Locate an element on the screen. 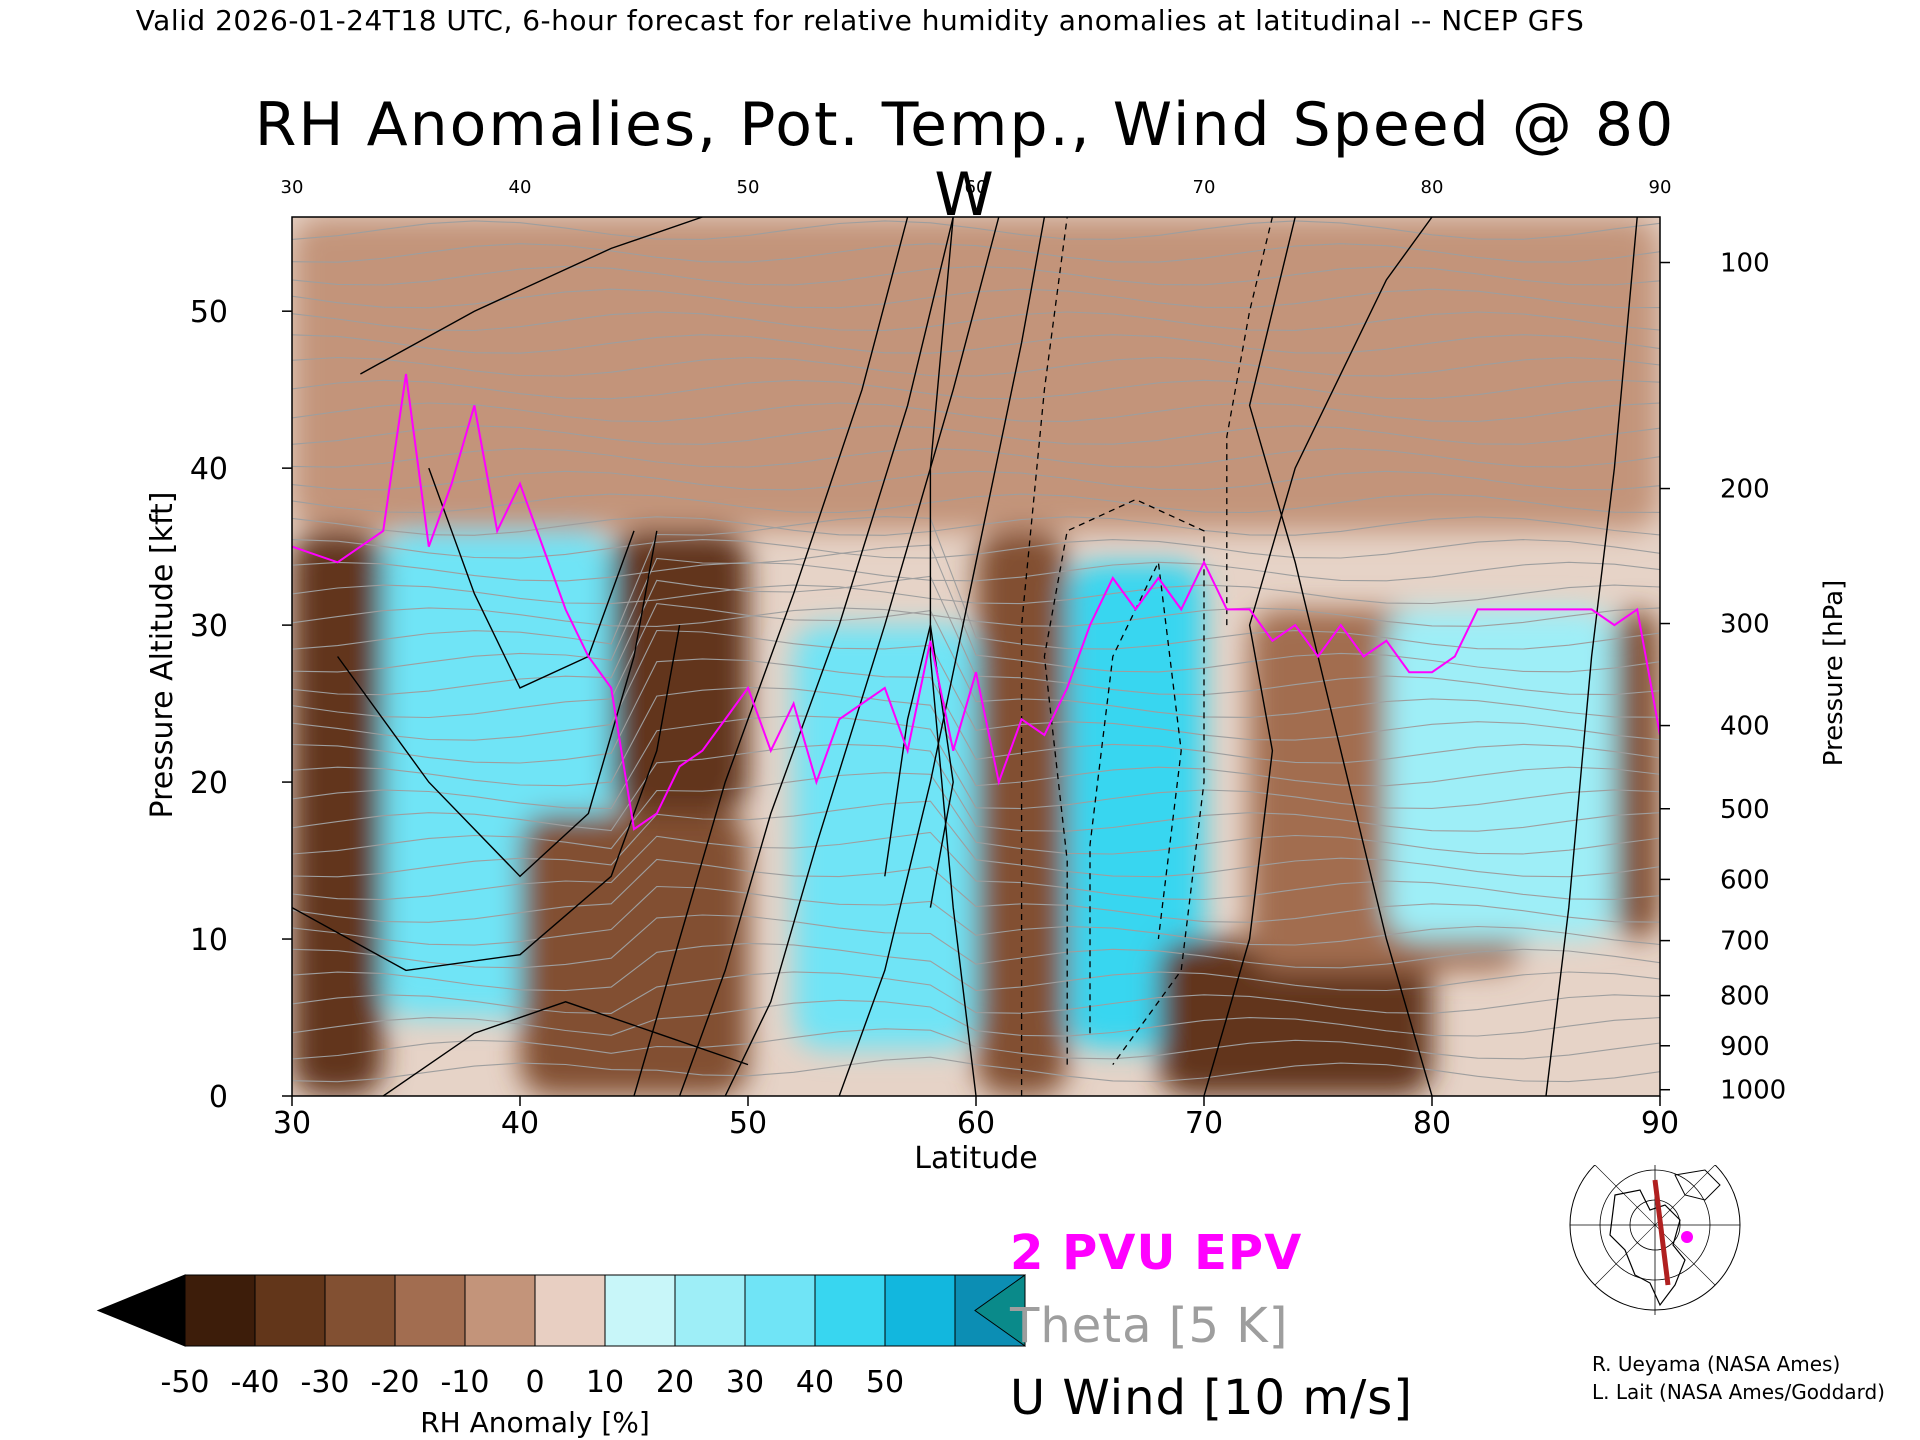 The width and height of the screenshot is (1920, 1440). colorbar-tick-label: 40 is located at coordinates (815, 1382).